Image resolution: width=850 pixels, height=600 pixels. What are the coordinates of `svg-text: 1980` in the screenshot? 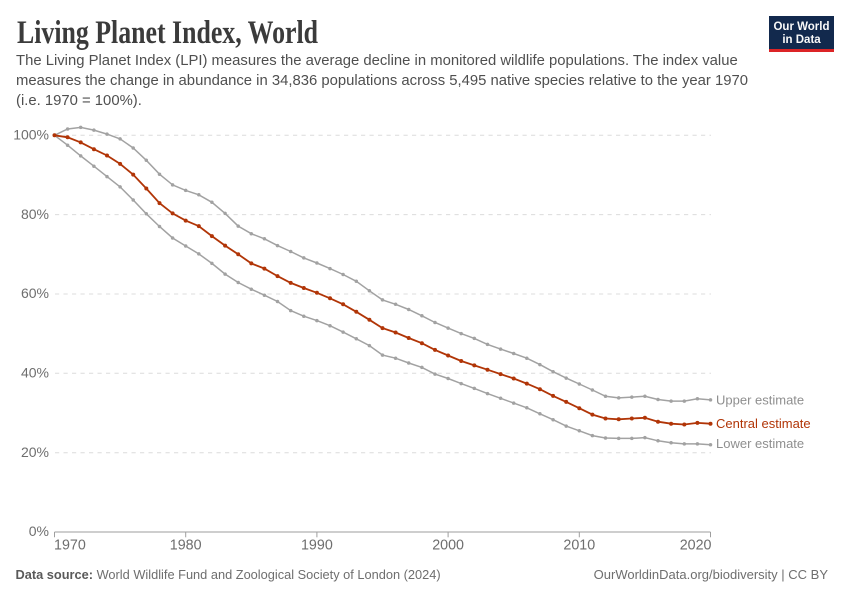 It's located at (186, 546).